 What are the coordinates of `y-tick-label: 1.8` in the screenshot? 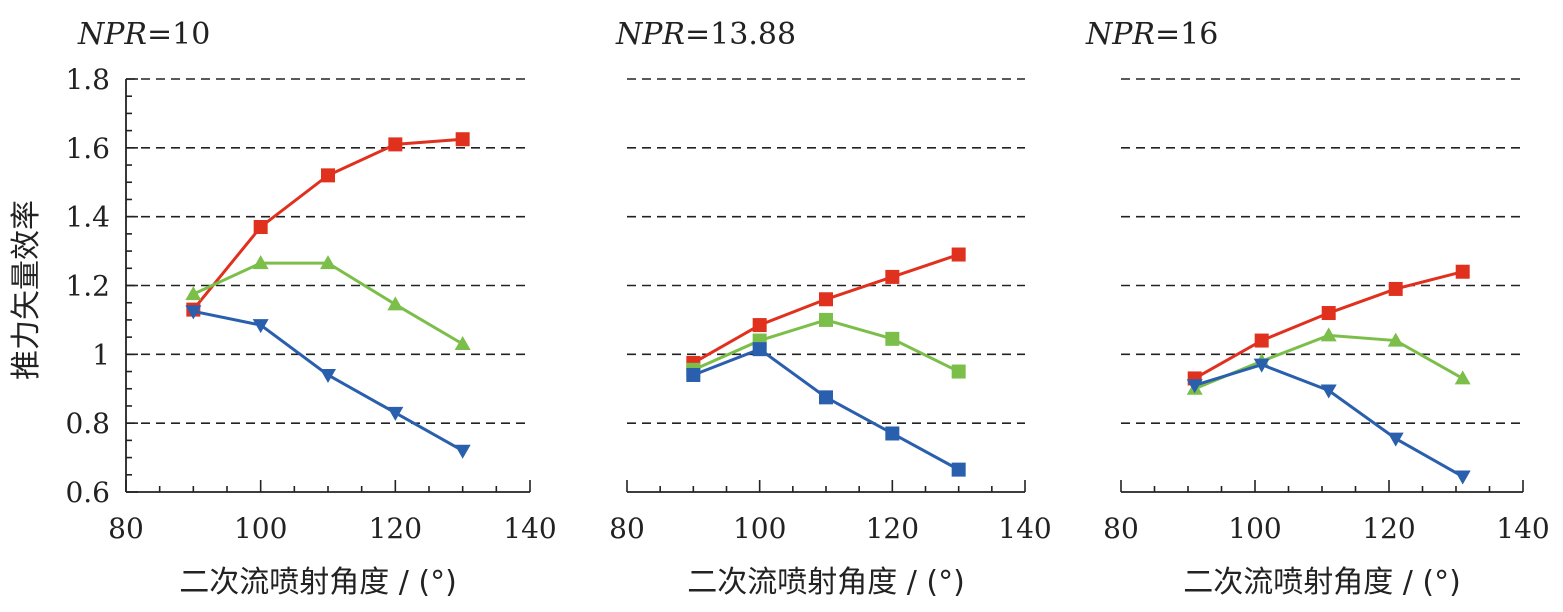 It's located at (87, 79).